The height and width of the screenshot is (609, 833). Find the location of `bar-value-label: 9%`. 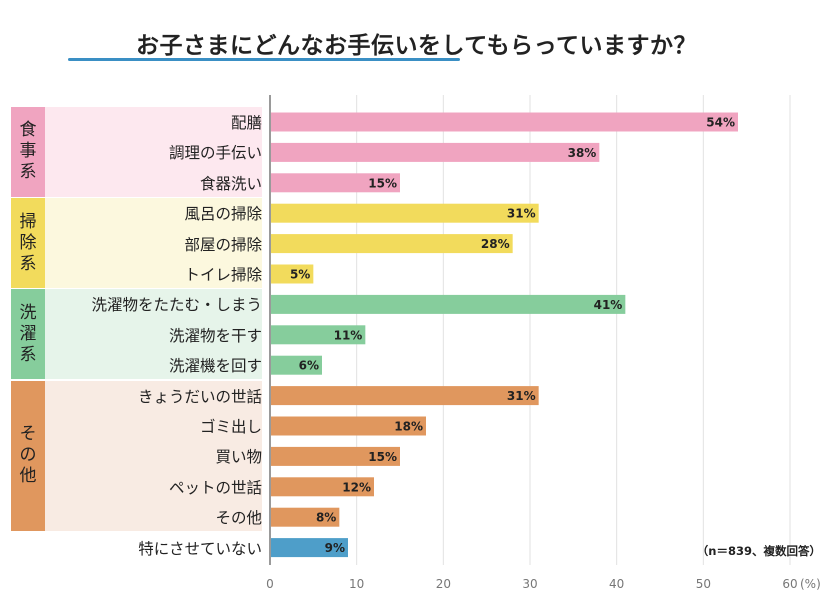

bar-value-label: 9% is located at coordinates (335, 548).